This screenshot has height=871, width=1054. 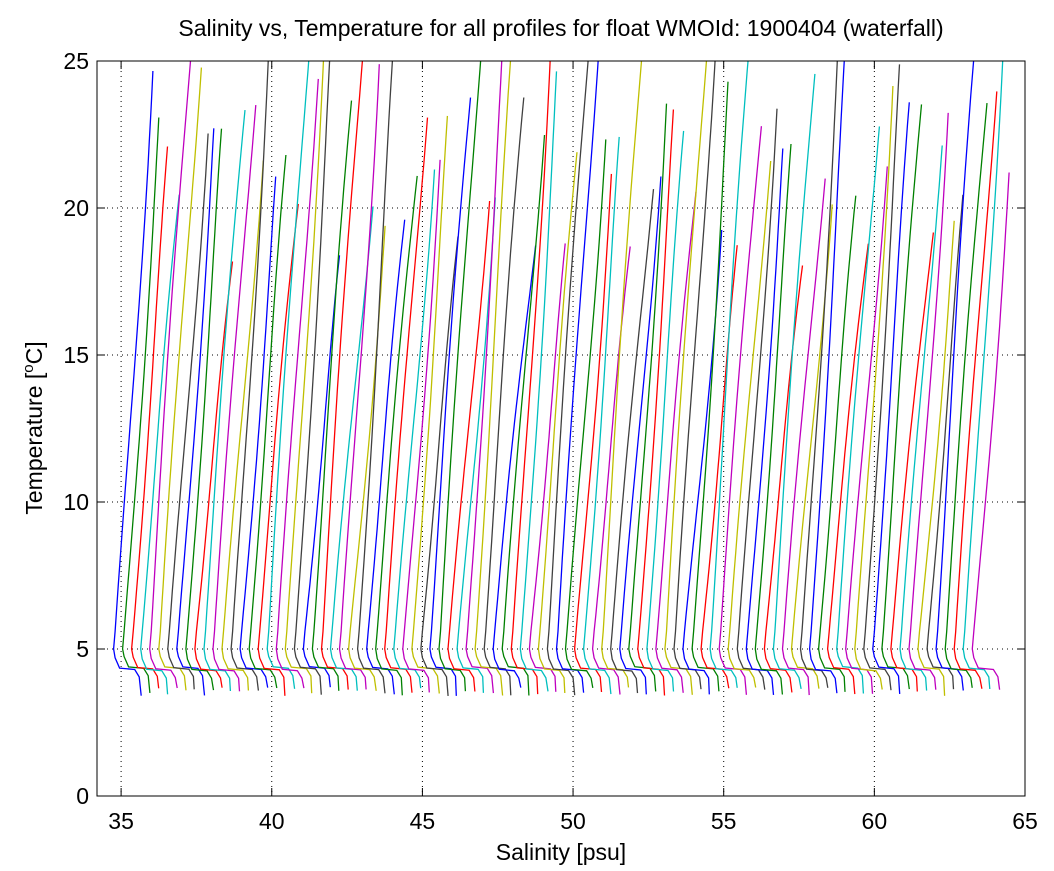 What do you see at coordinates (573, 821) in the screenshot?
I see `x-tick-label: 50` at bounding box center [573, 821].